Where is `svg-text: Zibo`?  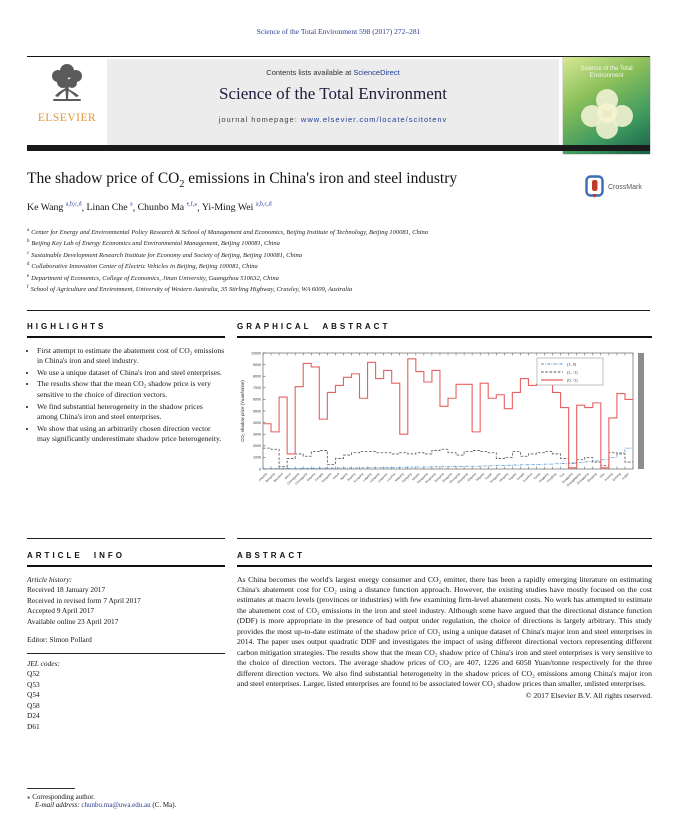 svg-text: Zibo is located at coordinates (602, 474).